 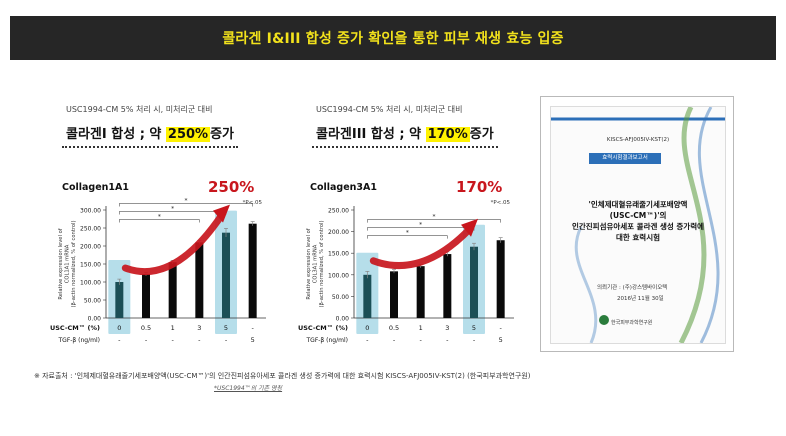 What do you see at coordinates (604, 320) in the screenshot?
I see `report-logo-icon` at bounding box center [604, 320].